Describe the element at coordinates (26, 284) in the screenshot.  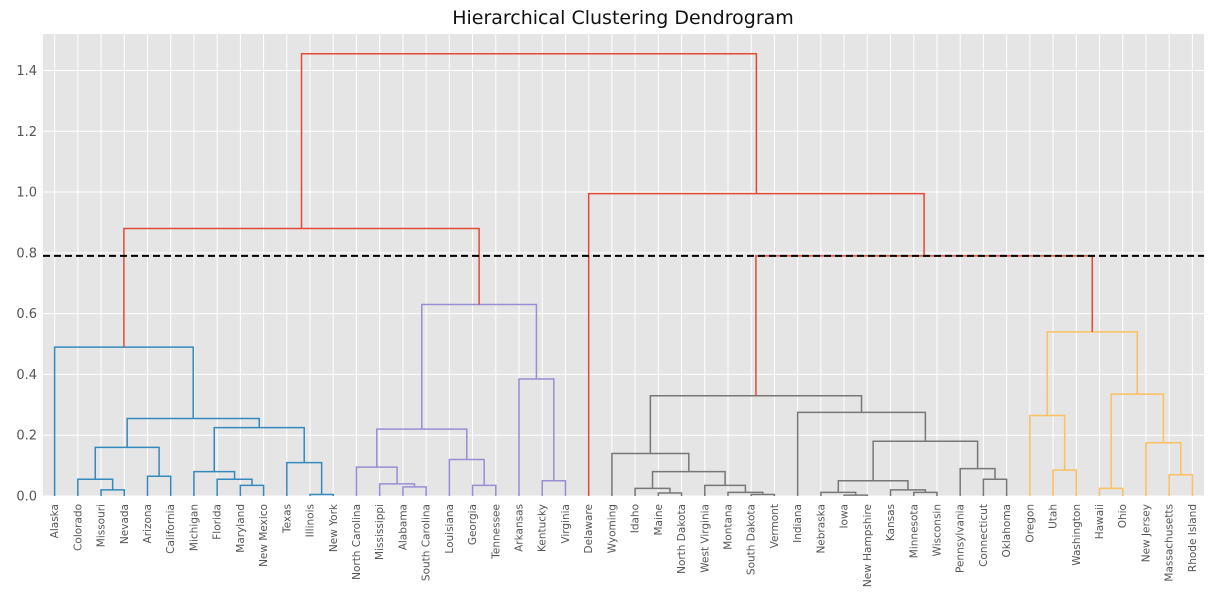
I see `y-tick-labels: 0.0 0.2 0.4 0.6 0.8 1.0 1.2 1.4` at that location.